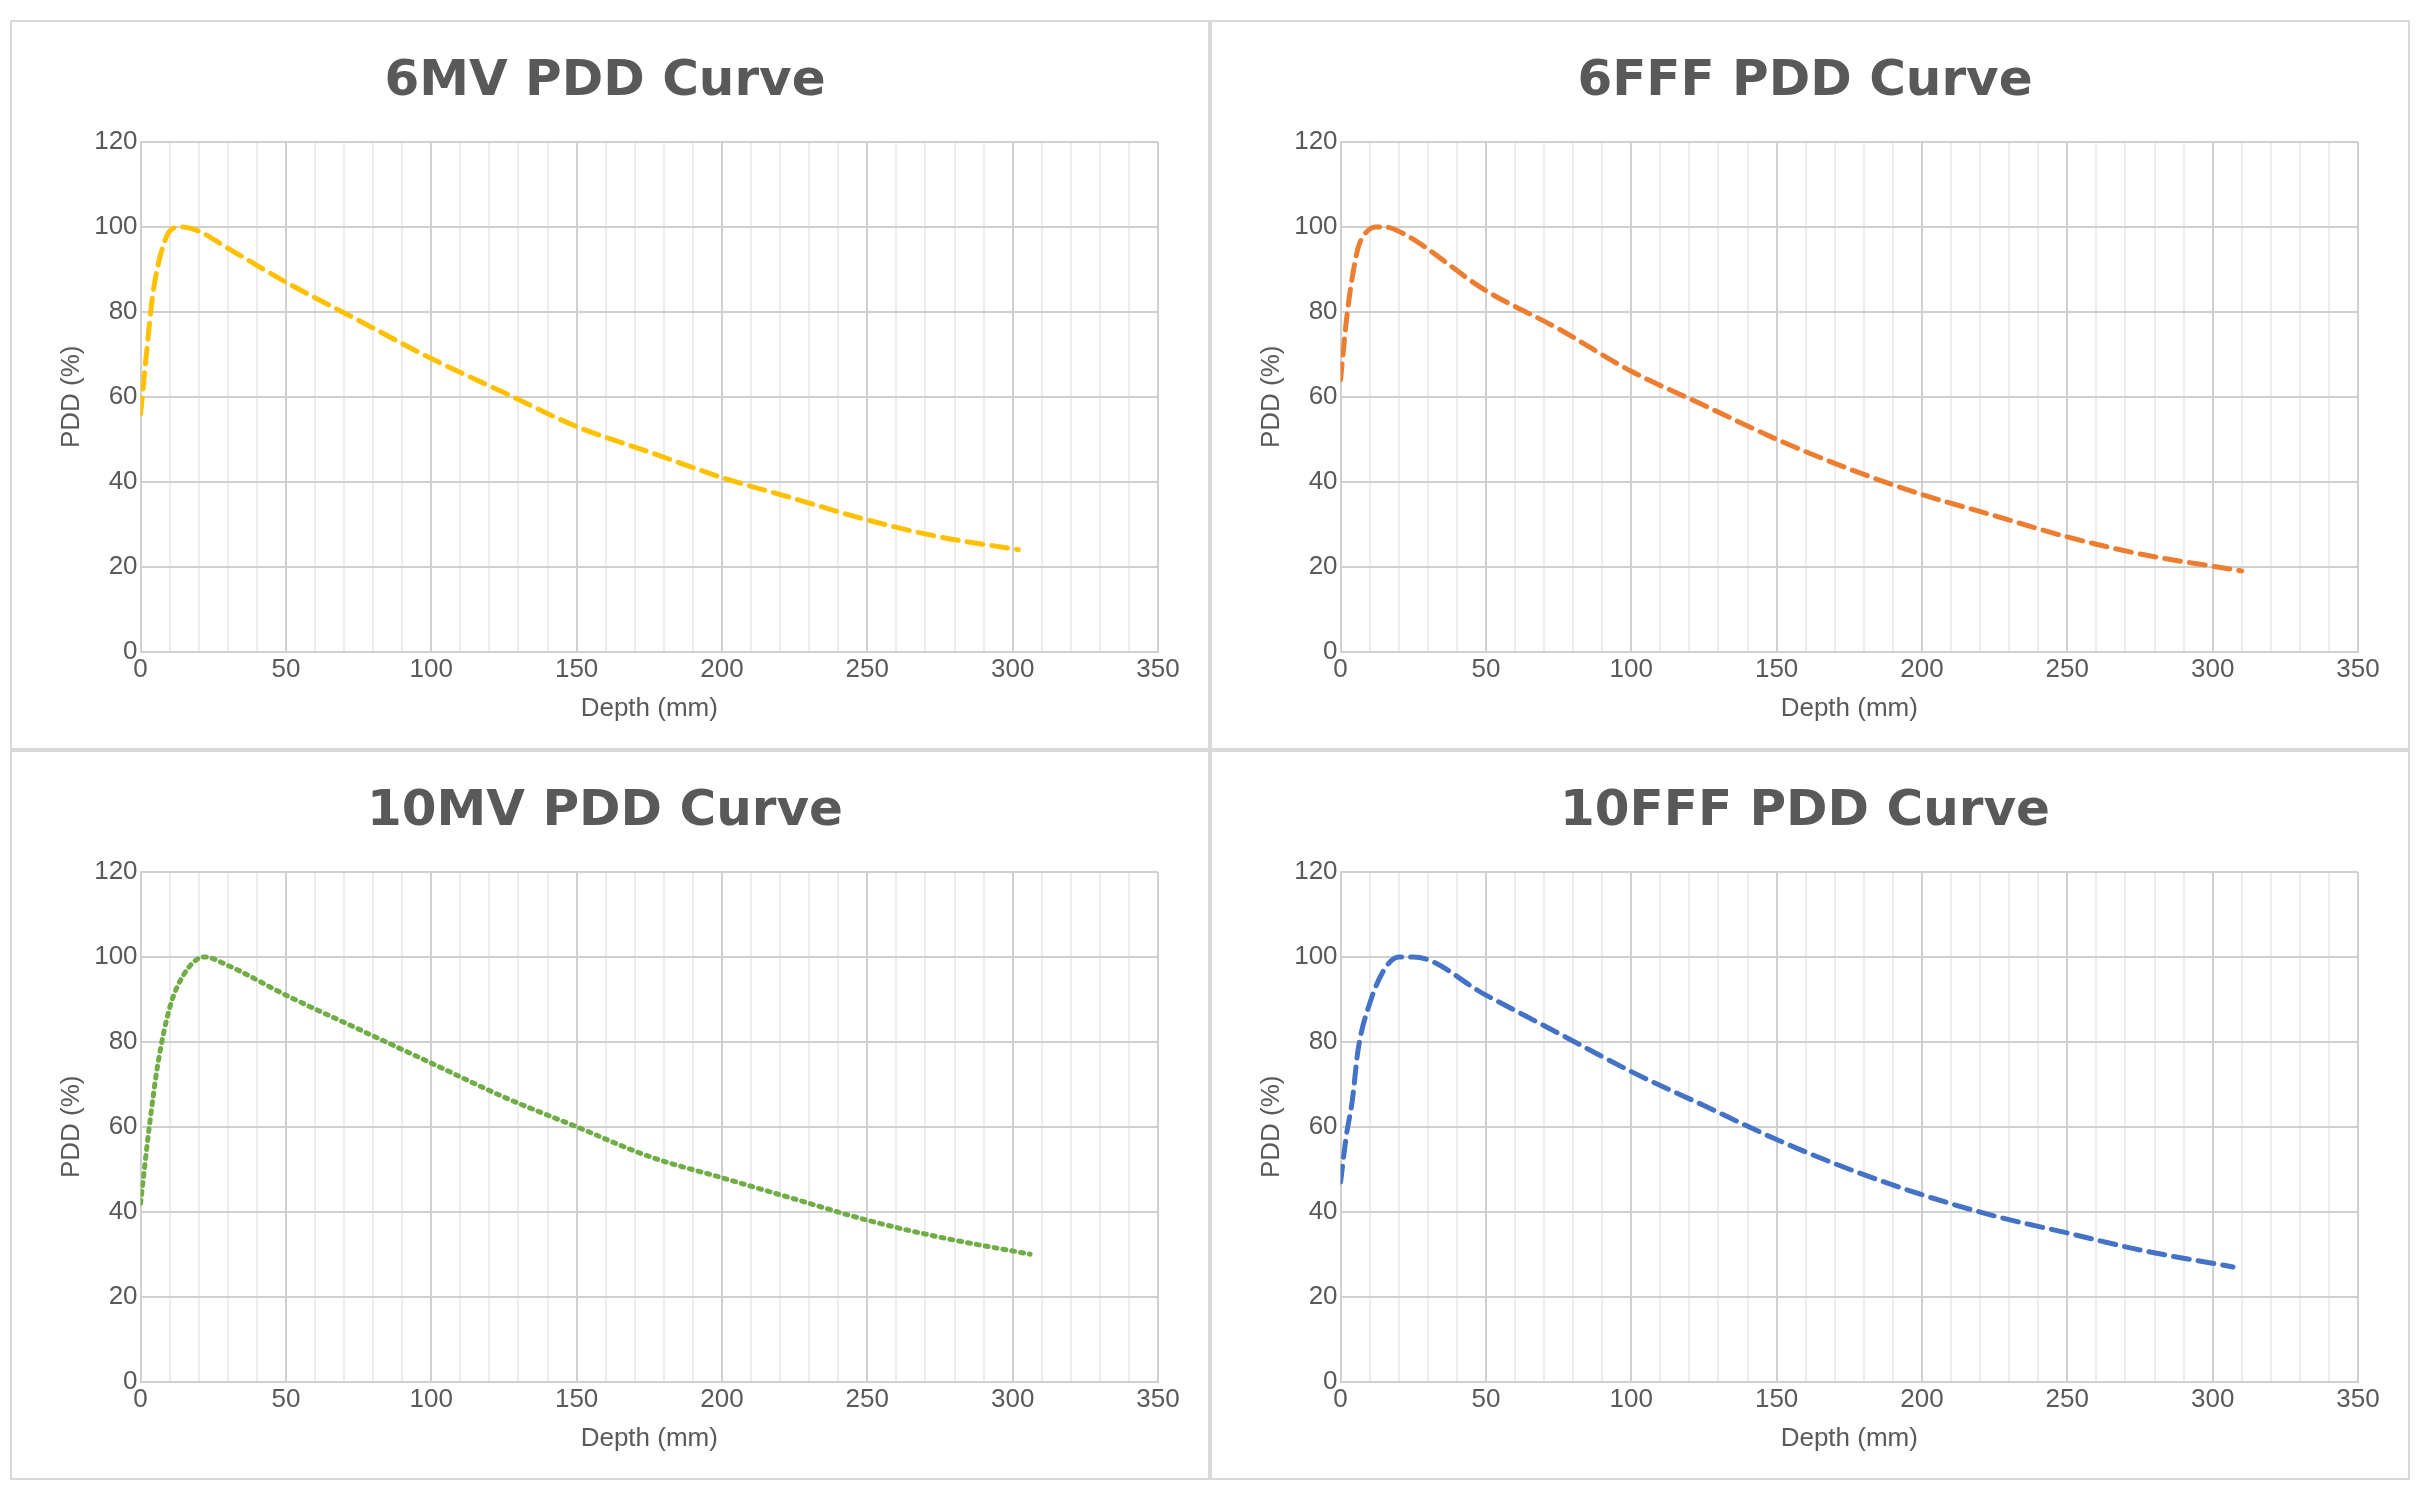 The width and height of the screenshot is (2435, 1501). Describe the element at coordinates (1805, 77) in the screenshot. I see `chart-title: 6FFF PDD Curve` at that location.